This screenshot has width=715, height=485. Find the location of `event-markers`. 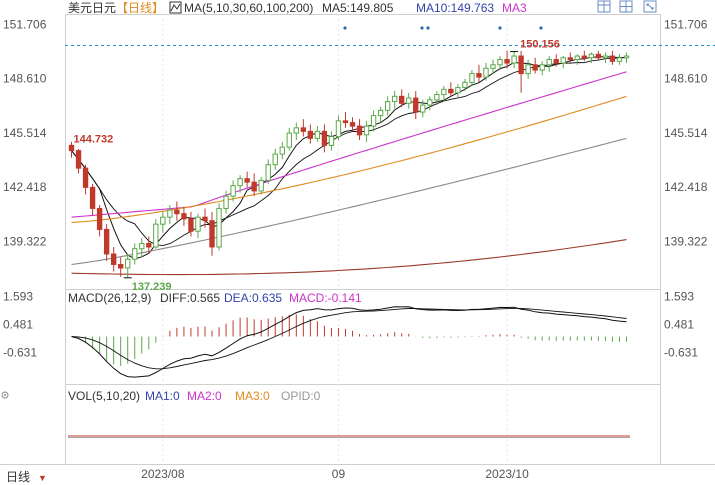

event-markers is located at coordinates (443, 28).